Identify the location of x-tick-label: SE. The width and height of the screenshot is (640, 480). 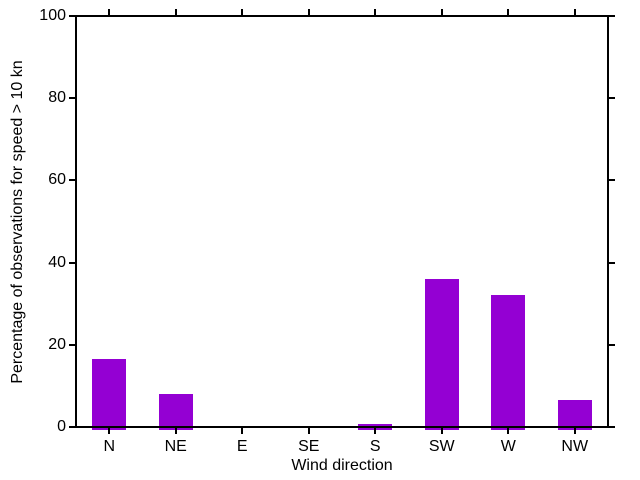
(309, 446).